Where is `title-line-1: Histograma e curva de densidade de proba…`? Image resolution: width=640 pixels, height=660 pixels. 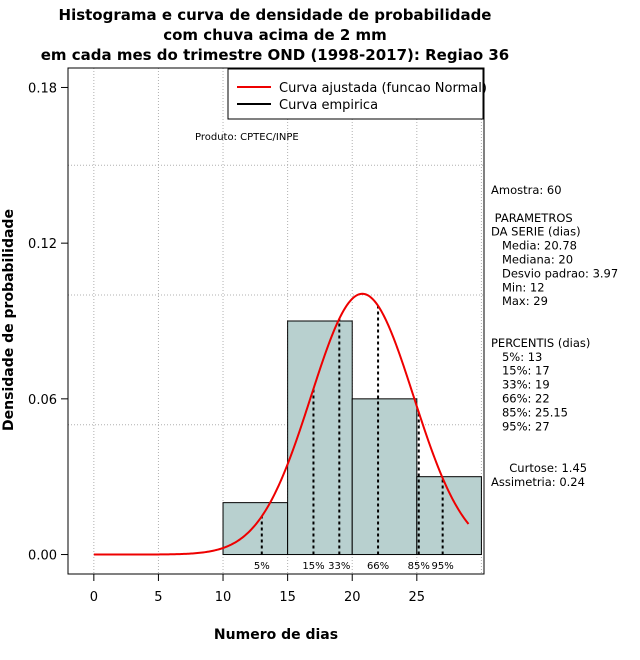
title-line-1: Histograma e curva de densidade de proba… is located at coordinates (275, 15).